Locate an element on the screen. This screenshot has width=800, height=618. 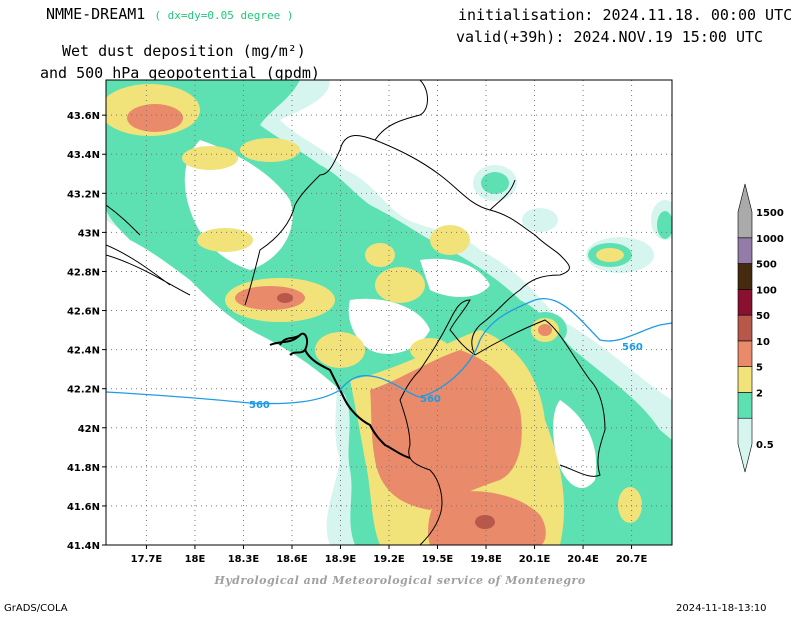
coastline is located at coordinates (340, 395).